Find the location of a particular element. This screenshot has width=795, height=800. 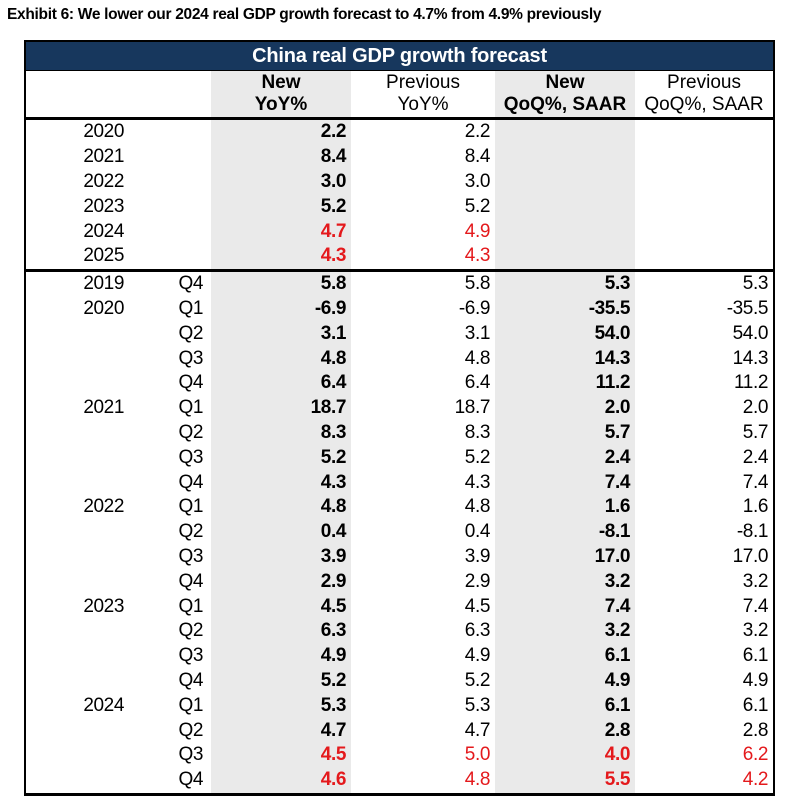

cell-prev-yoy: 2.2 is located at coordinates (477, 132).